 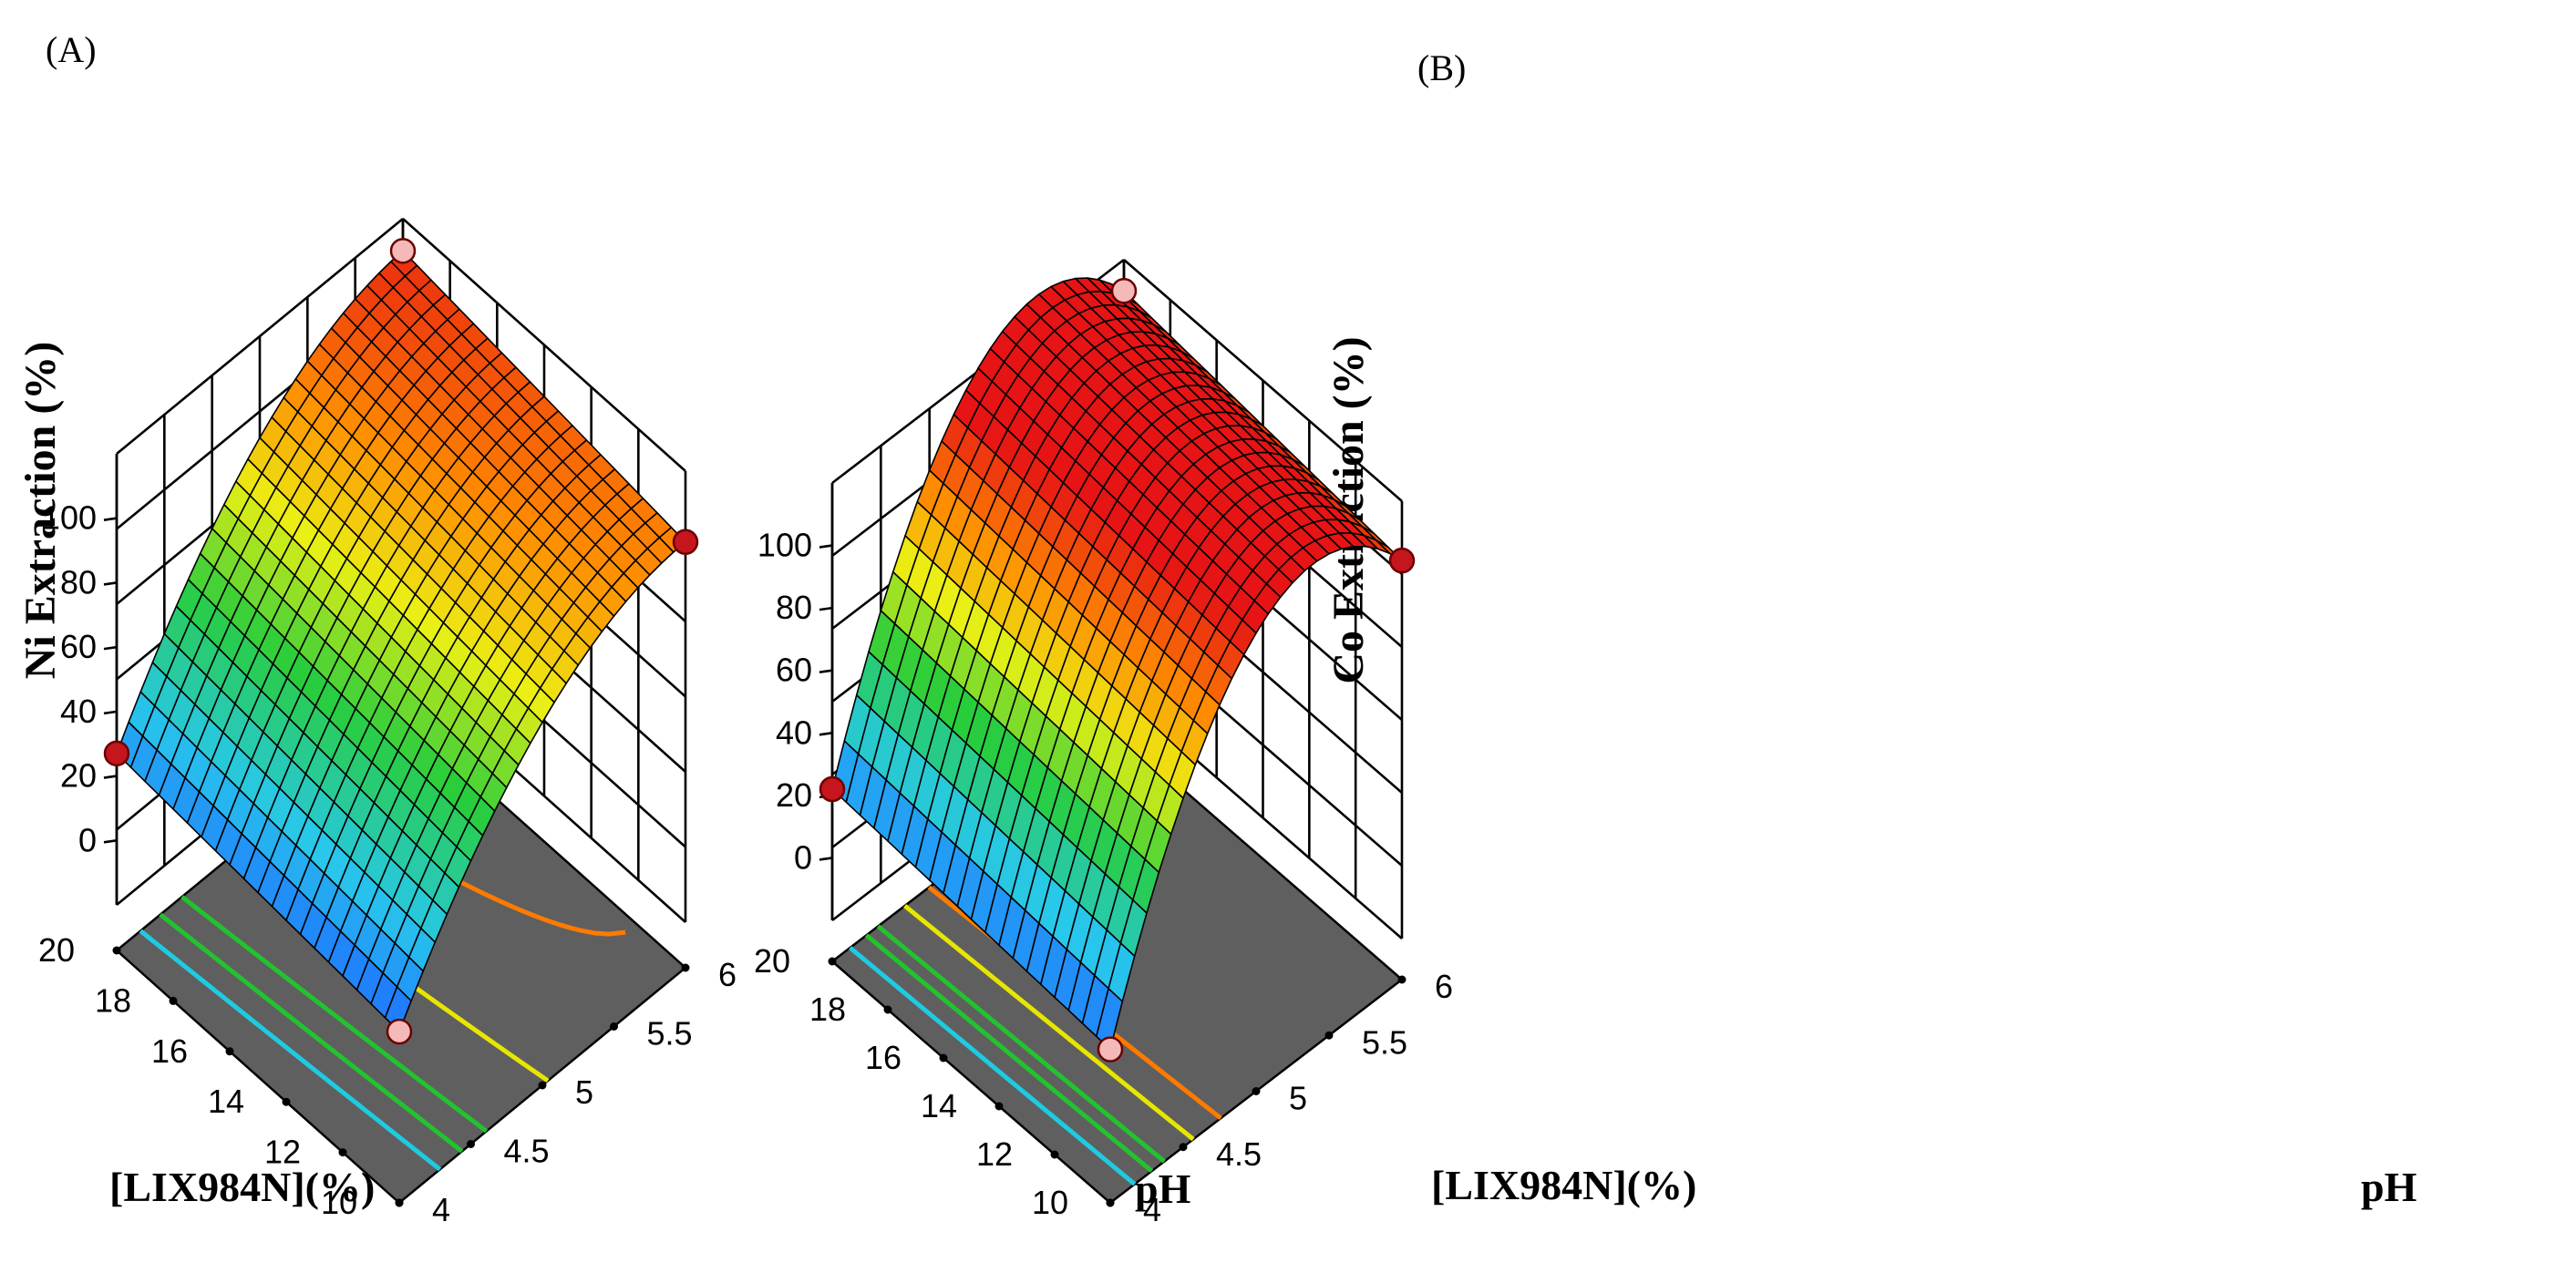 I want to click on panel-b-label: (B), so click(x=1441, y=67).